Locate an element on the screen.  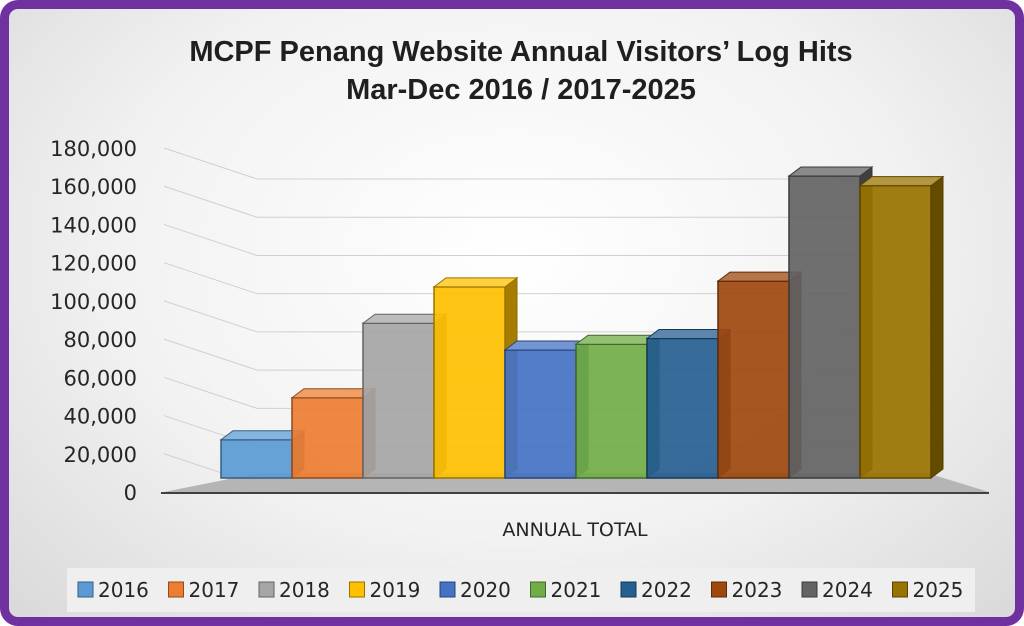
y-tick-label: 120,000 is located at coordinates (93, 264).